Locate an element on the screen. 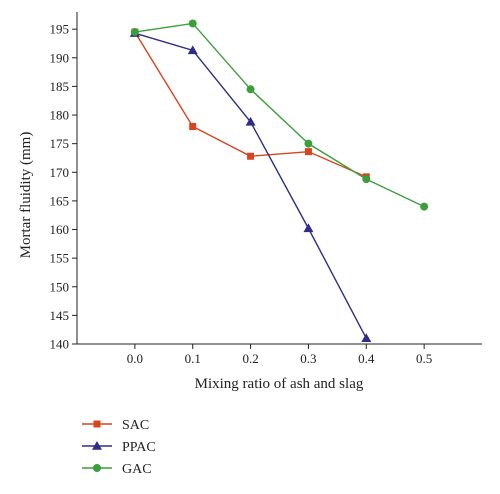 The height and width of the screenshot is (494, 500). y-axis-label: Mortar fluidity (mm) is located at coordinates (26, 195).